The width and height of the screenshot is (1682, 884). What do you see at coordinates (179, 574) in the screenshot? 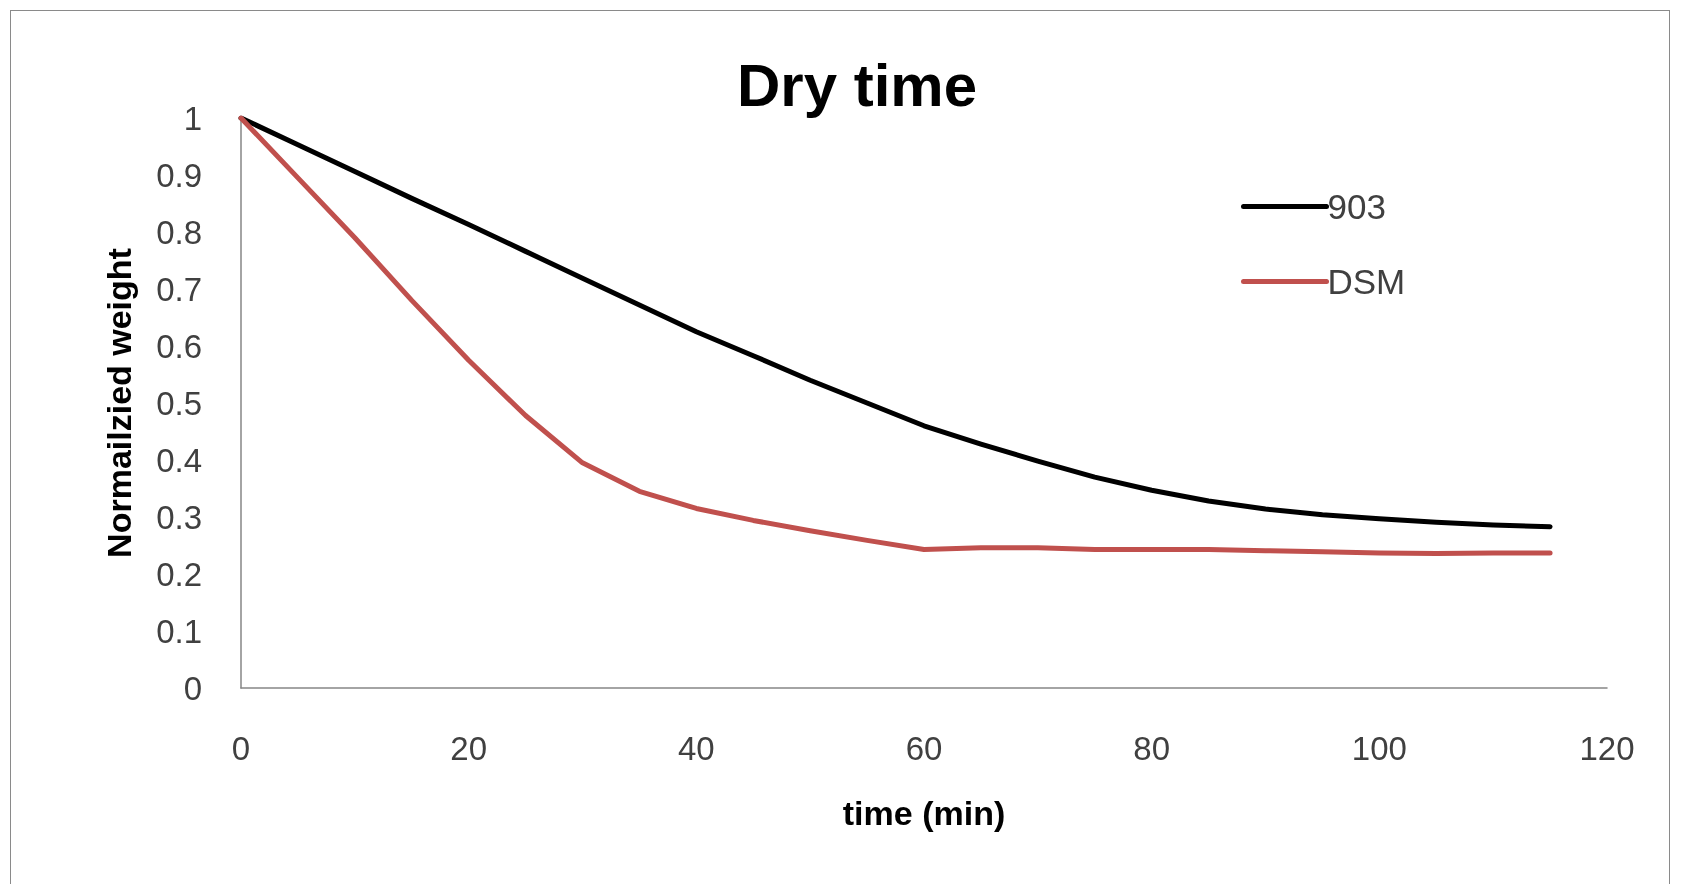
I see `y-tick-label: 0.2` at bounding box center [179, 574].